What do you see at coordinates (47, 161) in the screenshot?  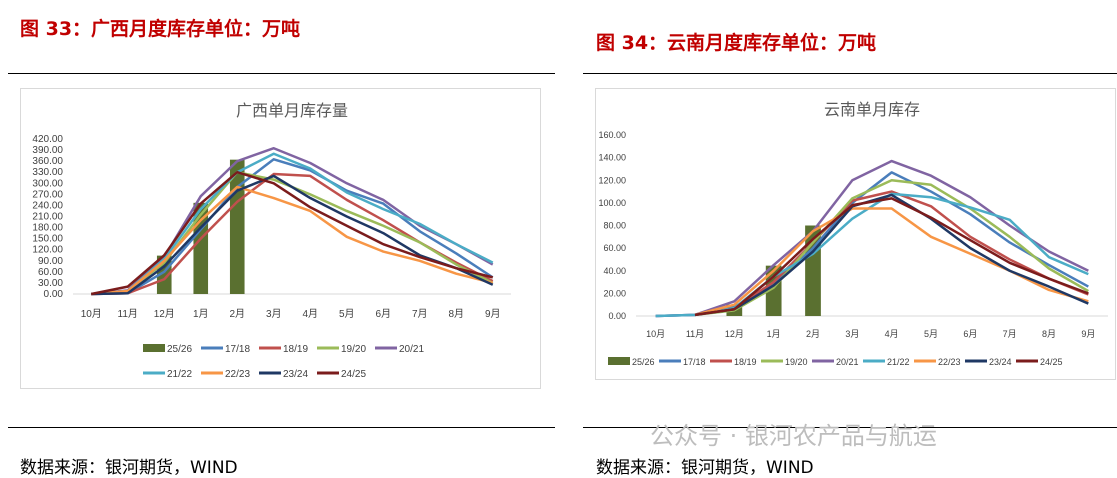 I see `y-tick-label: 360.00` at bounding box center [47, 161].